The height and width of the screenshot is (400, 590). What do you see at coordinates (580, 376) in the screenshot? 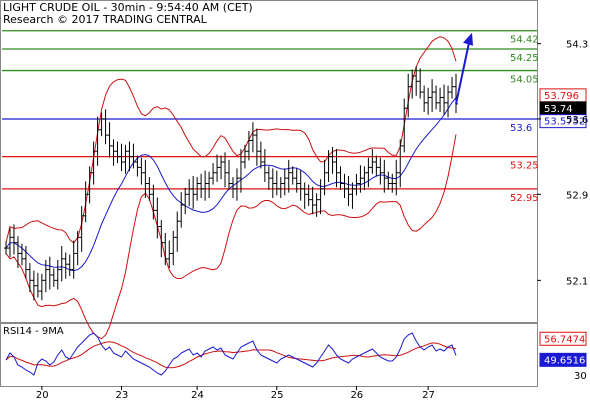
I see `rsi-tick-label: 30` at bounding box center [580, 376].